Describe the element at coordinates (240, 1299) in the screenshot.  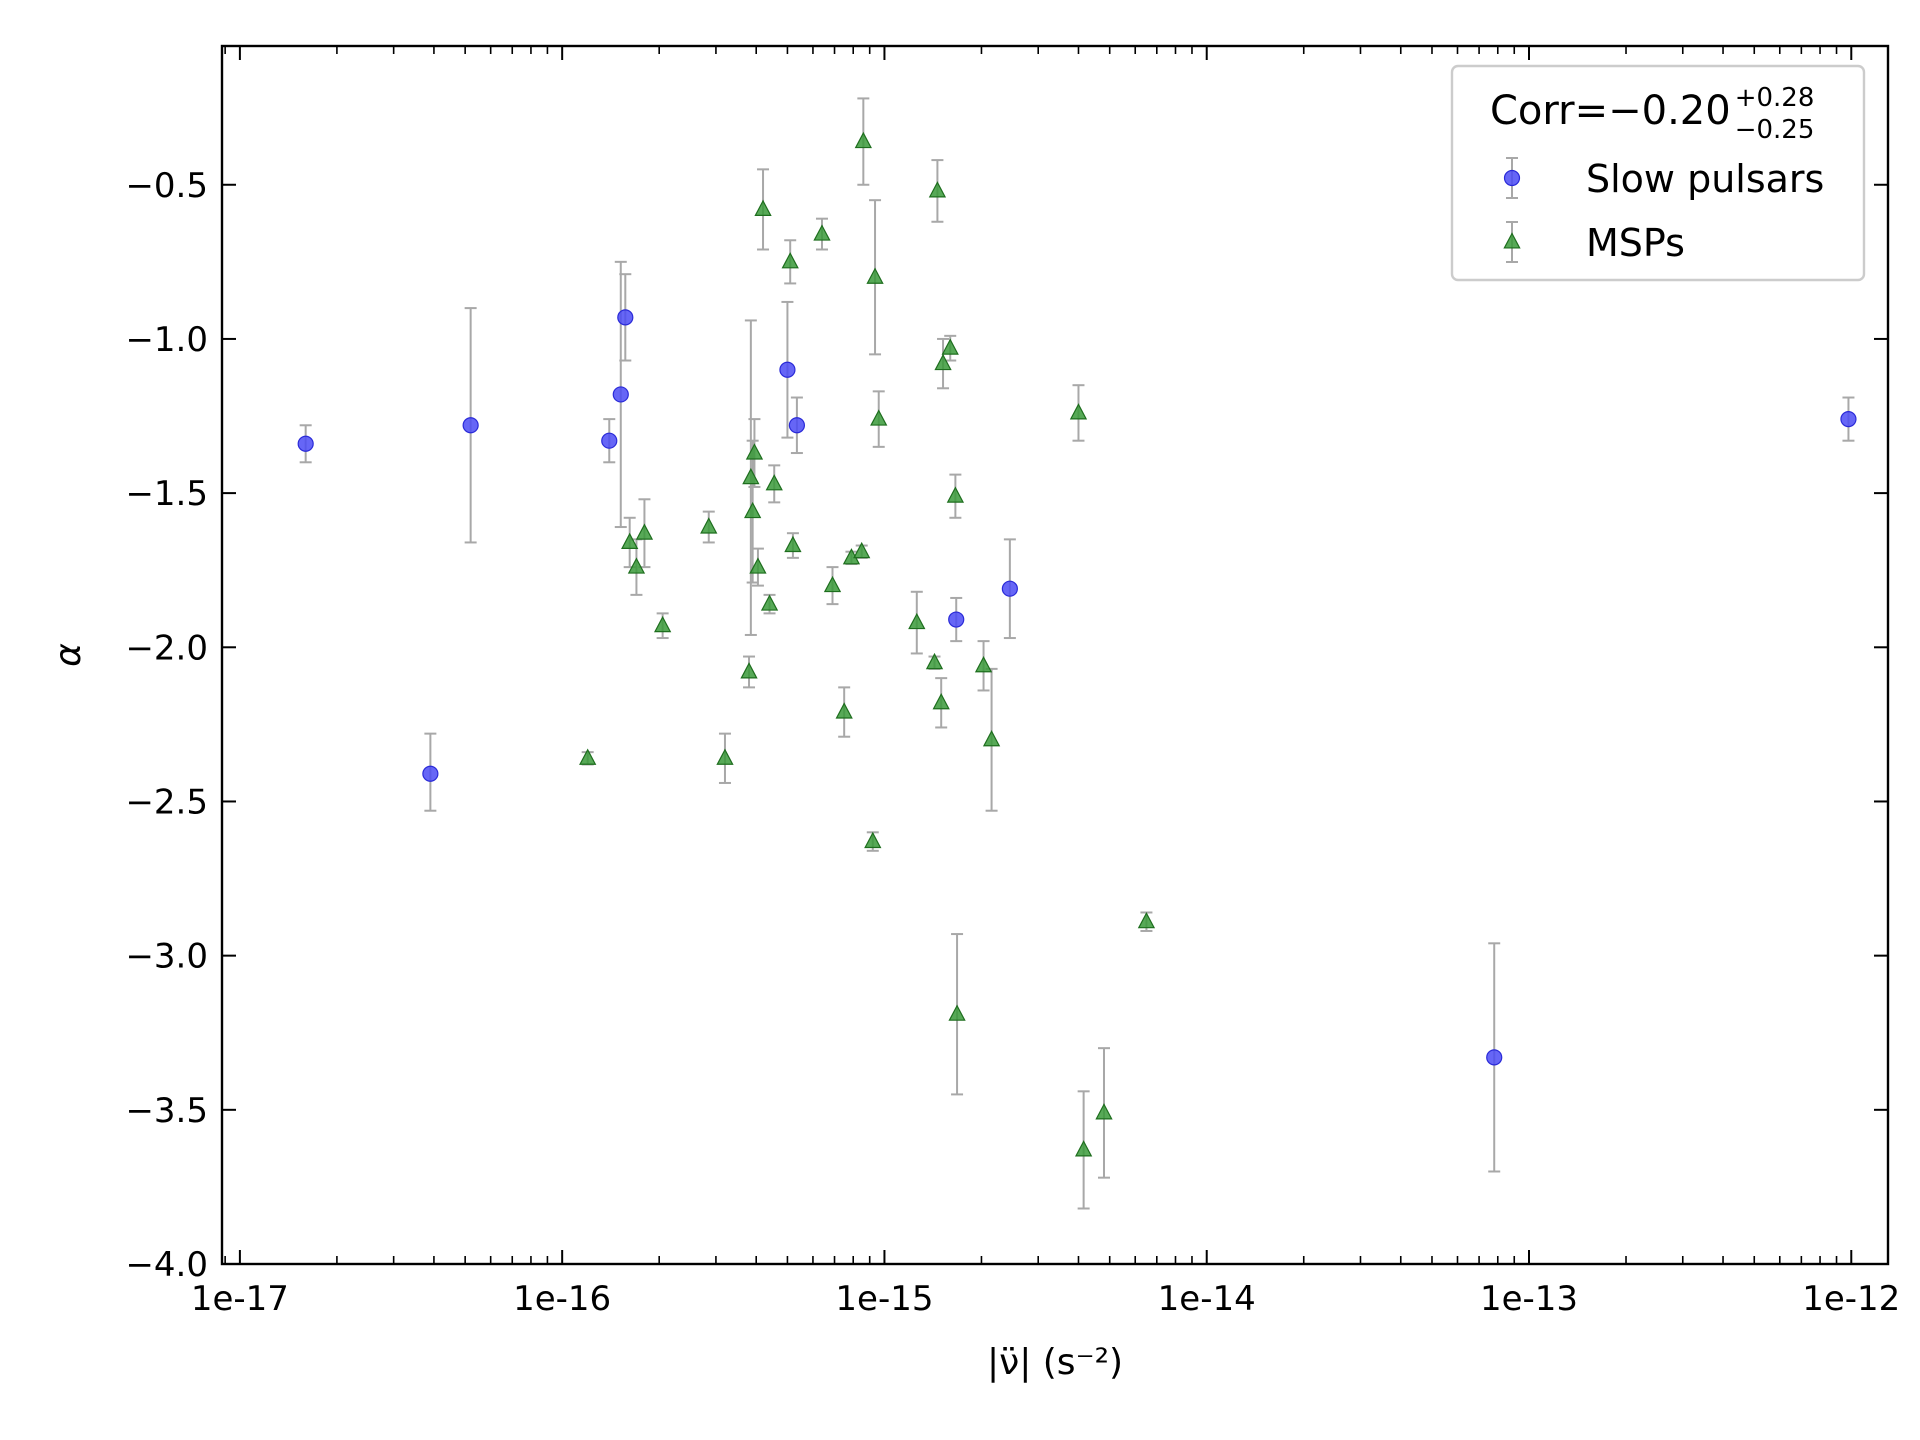
I see `x-tick-label: 1e-17` at that location.